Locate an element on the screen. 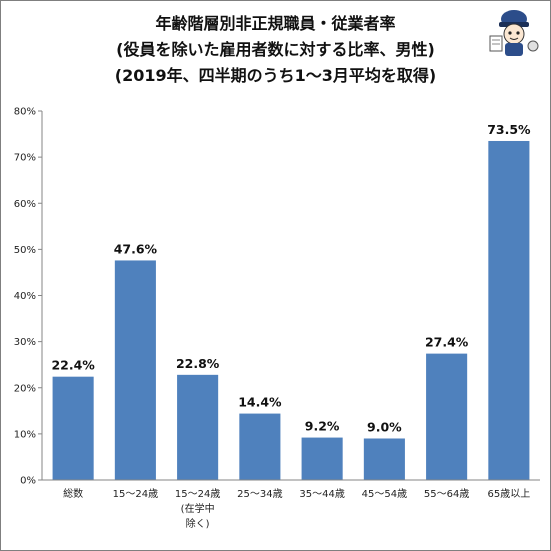 The image size is (551, 551). category-label: 総数 is located at coordinates (73, 493).